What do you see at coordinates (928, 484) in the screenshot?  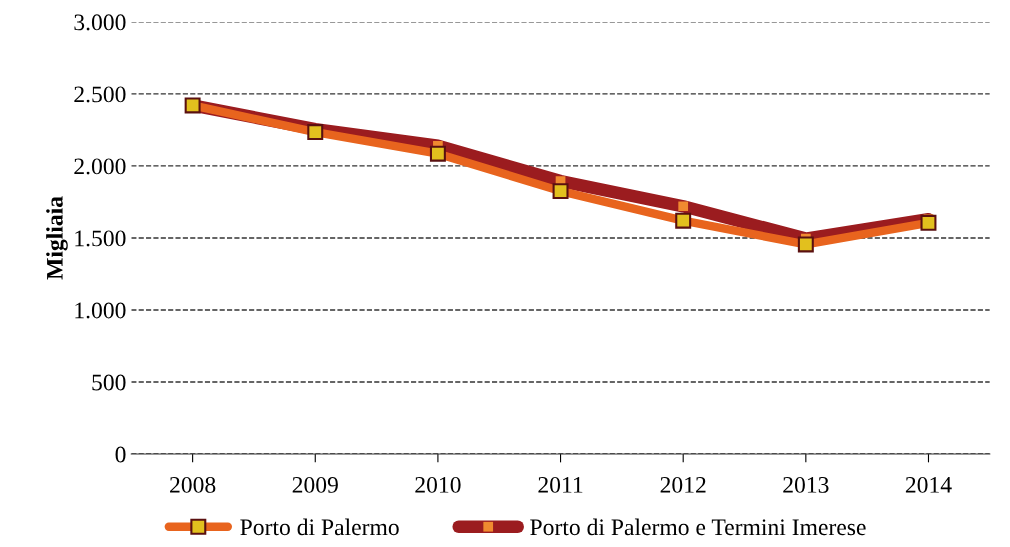 I see `x-tick-label: 2014` at bounding box center [928, 484].